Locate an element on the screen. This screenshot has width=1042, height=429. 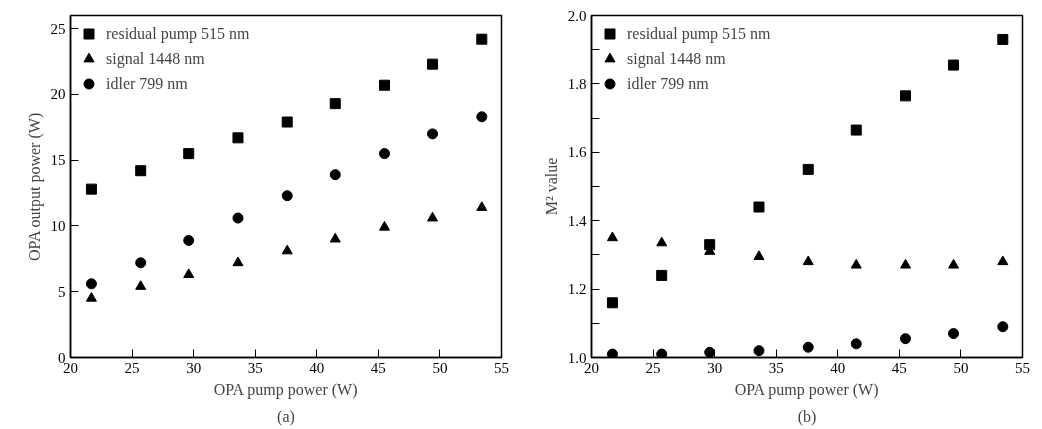
y-tick-label: 10 is located at coordinates (58, 225).